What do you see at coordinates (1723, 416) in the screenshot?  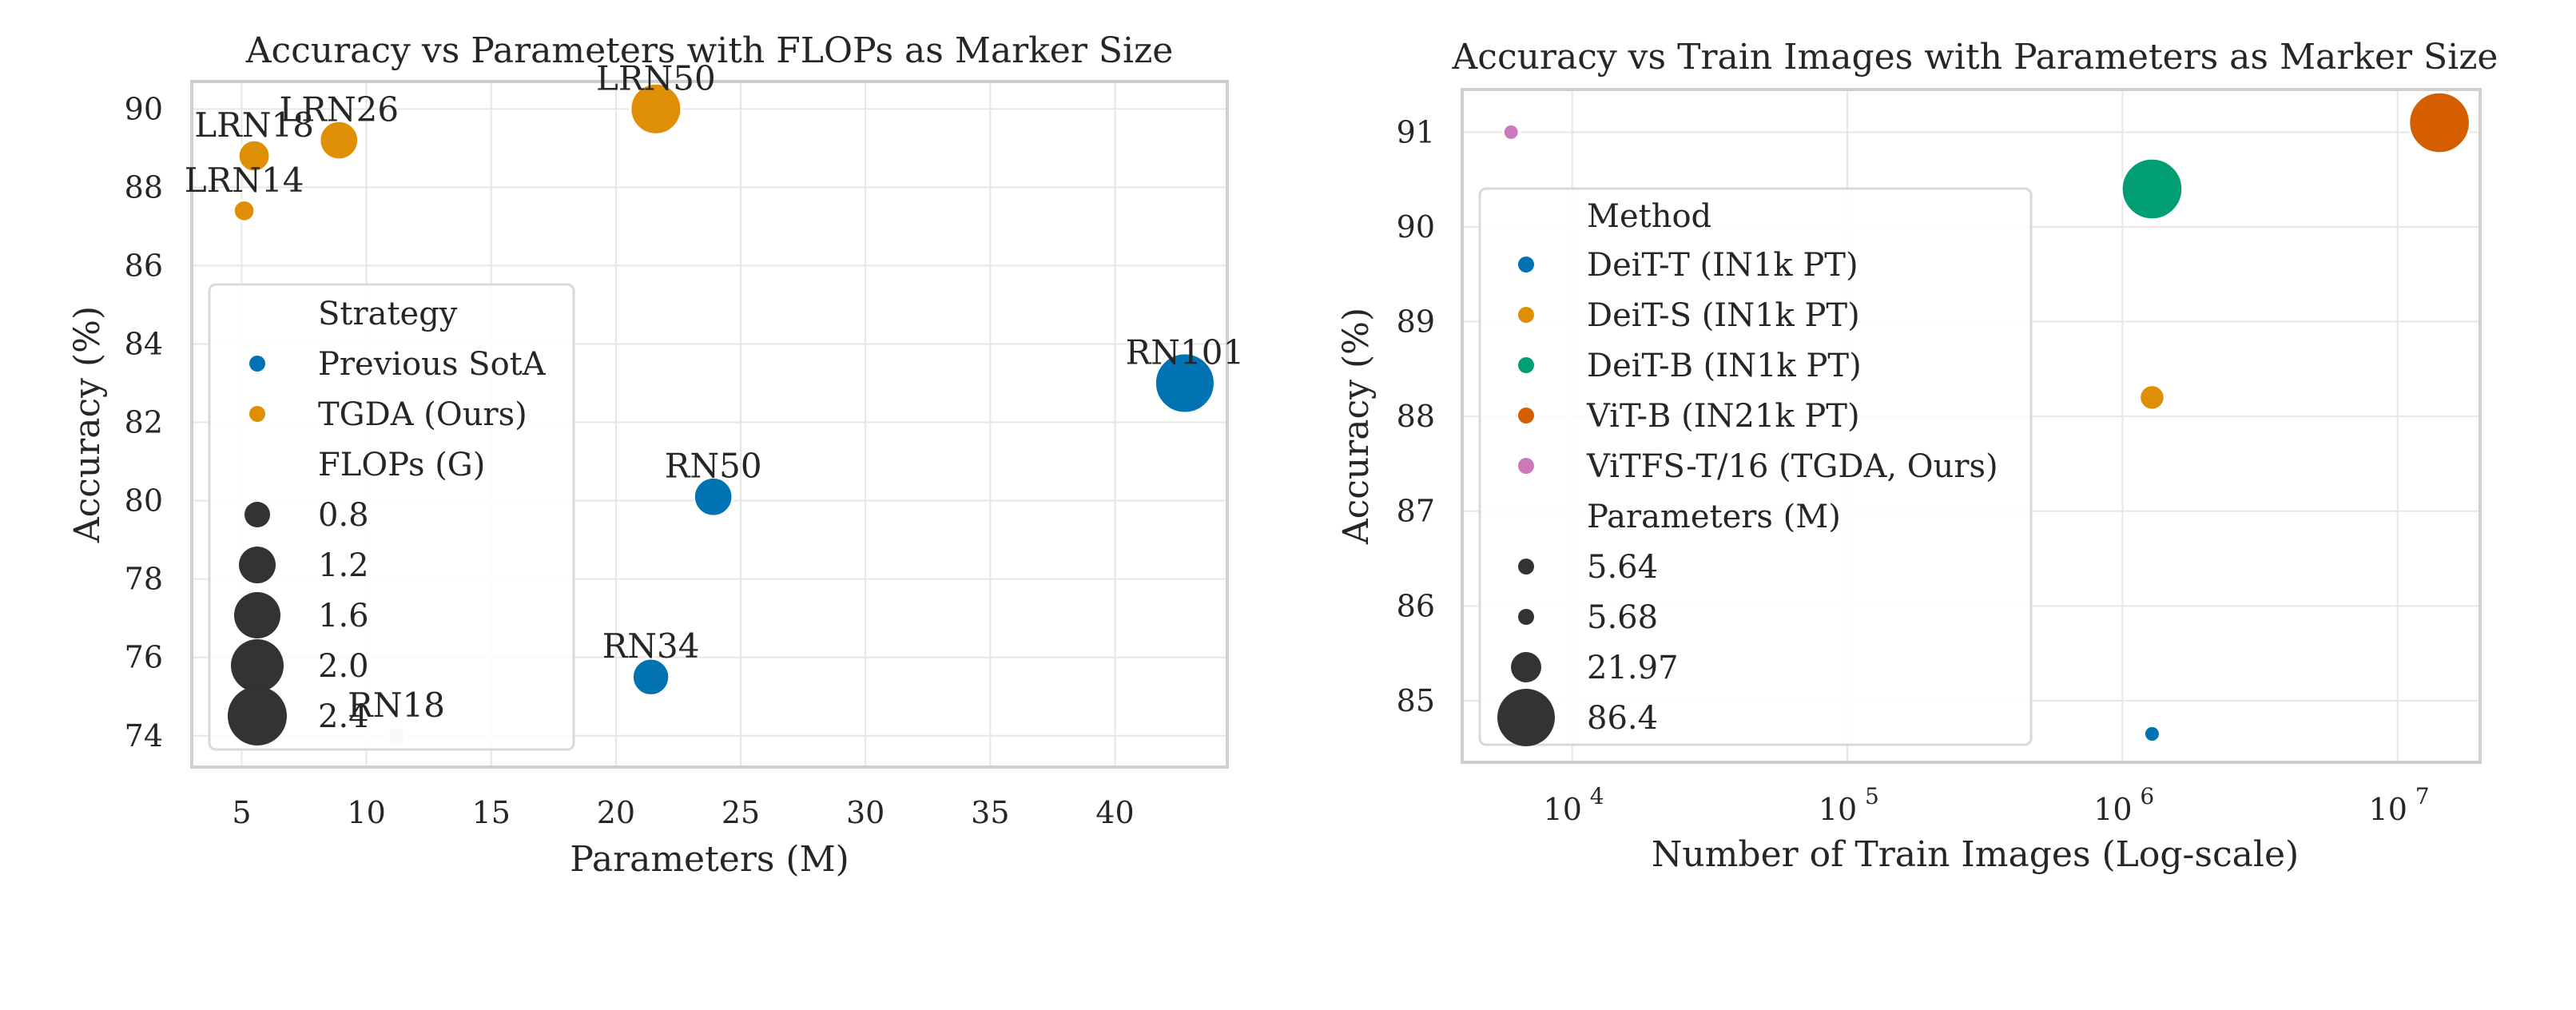 I see `chart2-legend-label-vit-b: ViT-B (IN21k PT)` at bounding box center [1723, 416].